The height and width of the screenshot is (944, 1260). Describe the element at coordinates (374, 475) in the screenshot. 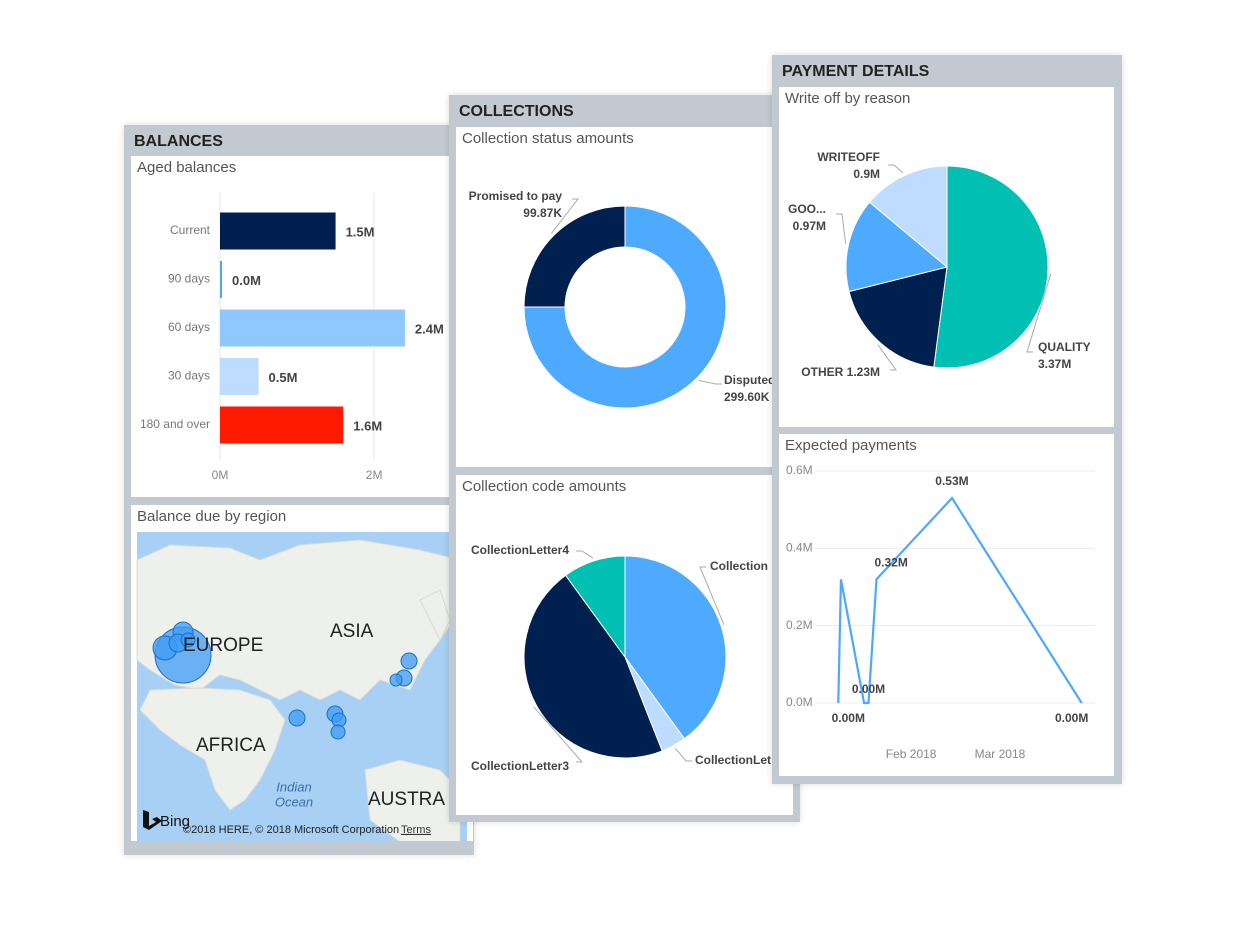

I see `x-tick-label: 2M` at that location.